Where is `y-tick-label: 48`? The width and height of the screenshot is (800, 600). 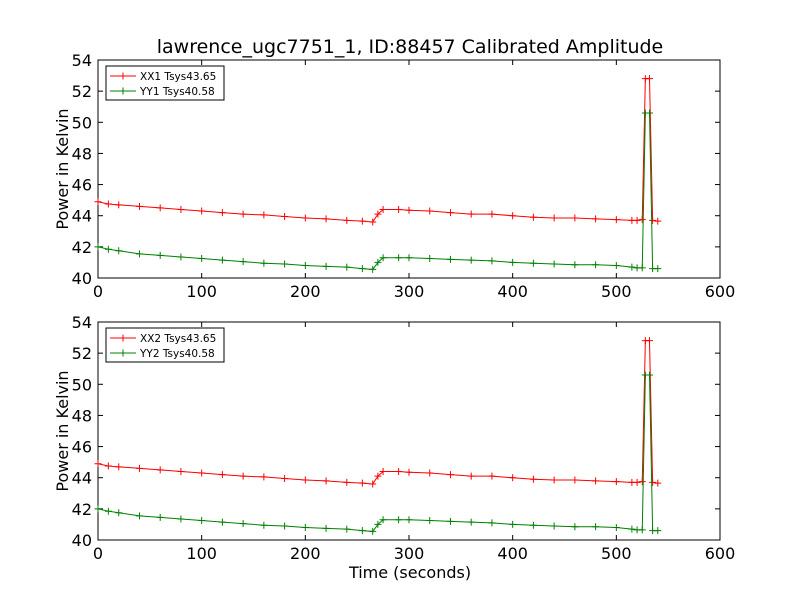 y-tick-label: 48 is located at coordinates (82, 415).